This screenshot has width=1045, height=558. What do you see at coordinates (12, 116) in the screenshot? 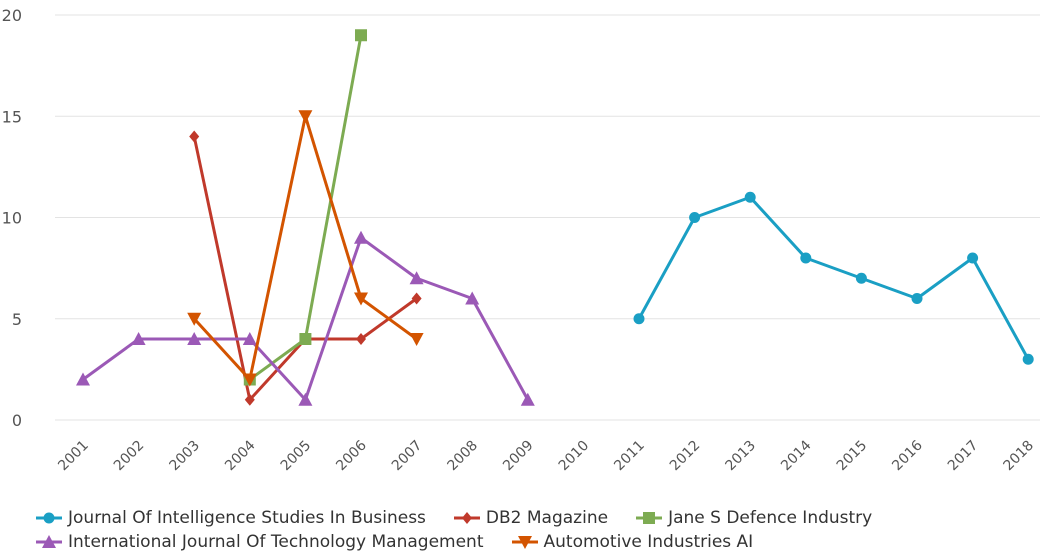
I see `y-tick-label: 15` at bounding box center [12, 116].